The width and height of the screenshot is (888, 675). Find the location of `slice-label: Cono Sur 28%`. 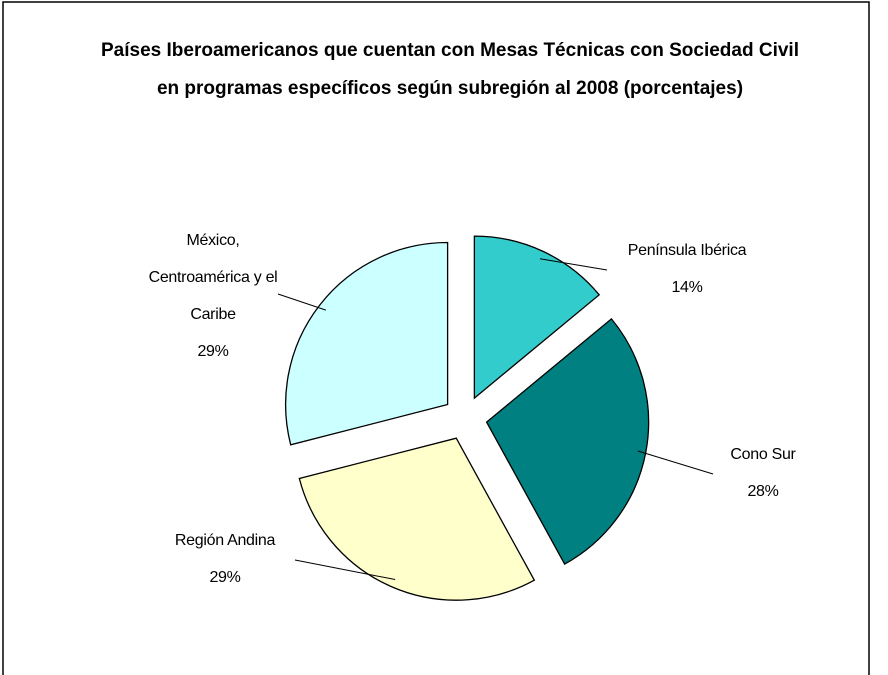

slice-label: Cono Sur 28% is located at coordinates (763, 473).